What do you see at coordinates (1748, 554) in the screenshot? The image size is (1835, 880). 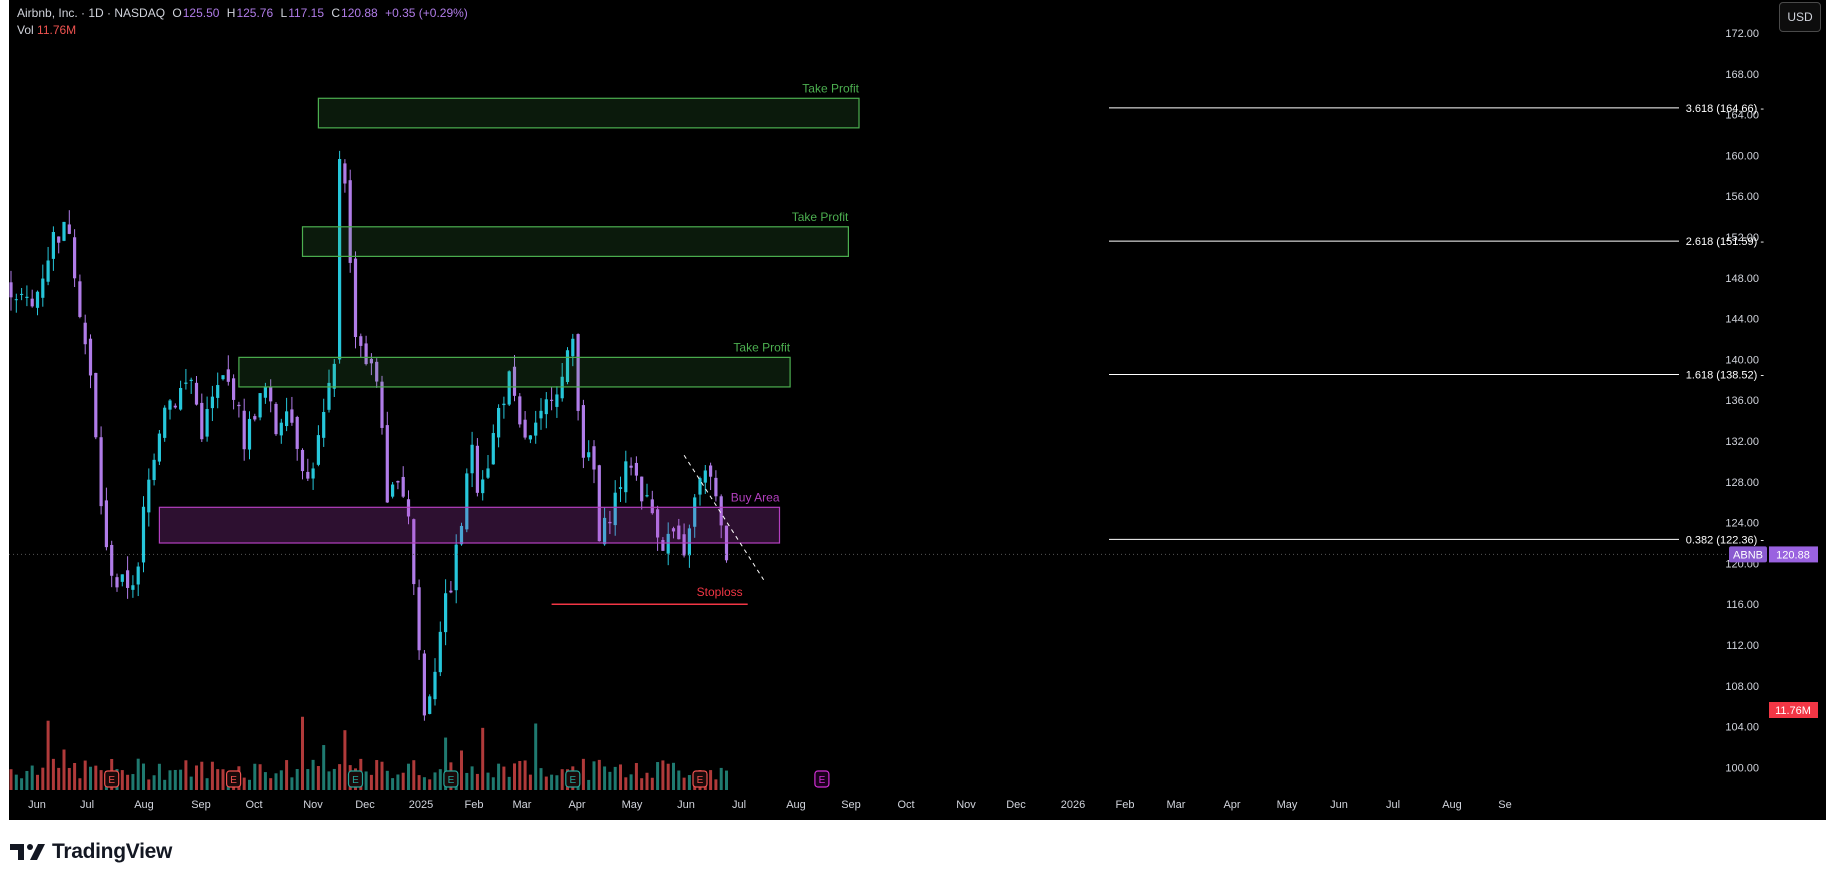 I see `symbol-price-tag` at bounding box center [1748, 554].